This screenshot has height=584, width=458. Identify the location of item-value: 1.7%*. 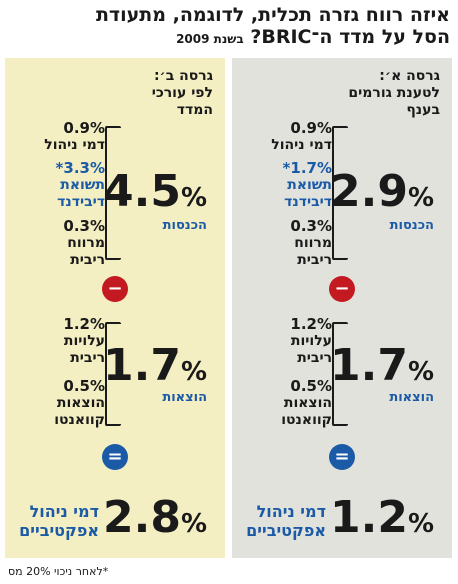
(307, 168).